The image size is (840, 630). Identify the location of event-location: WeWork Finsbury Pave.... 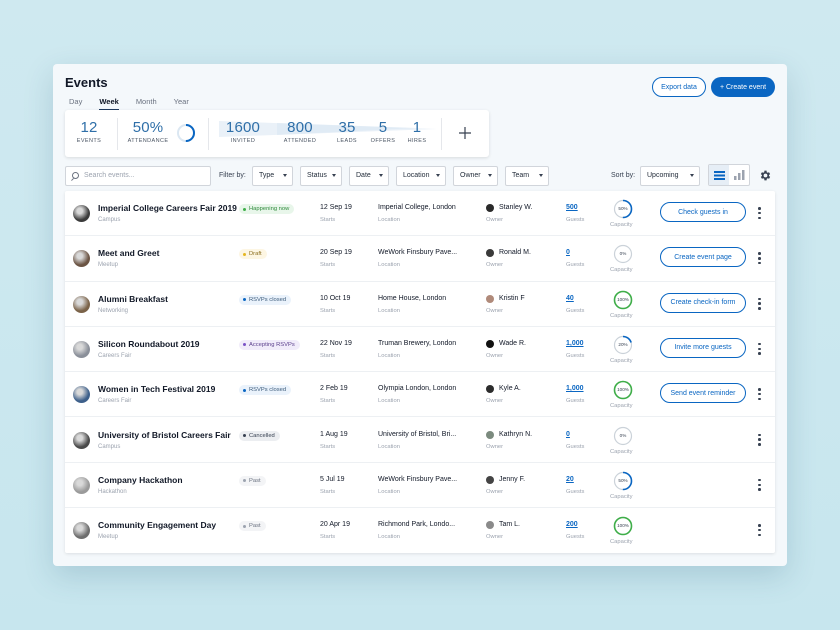
(418, 253).